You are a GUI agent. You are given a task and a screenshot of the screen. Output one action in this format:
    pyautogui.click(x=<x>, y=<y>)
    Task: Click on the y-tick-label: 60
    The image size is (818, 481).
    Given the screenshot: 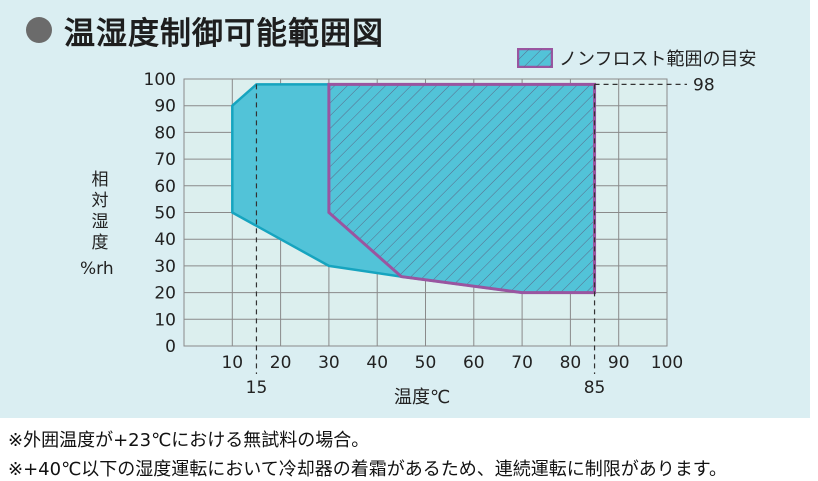 What is the action you would take?
    pyautogui.click(x=165, y=187)
    